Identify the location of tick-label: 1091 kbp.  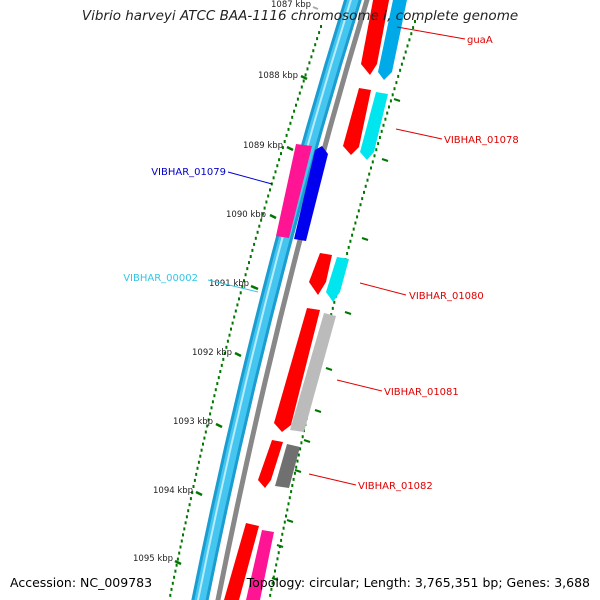
(229, 284).